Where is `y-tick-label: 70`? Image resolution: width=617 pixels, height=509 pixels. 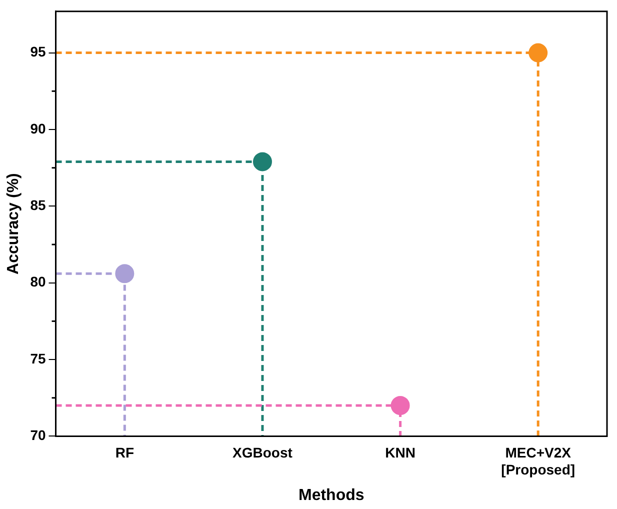
y-tick-label: 70 is located at coordinates (38, 435).